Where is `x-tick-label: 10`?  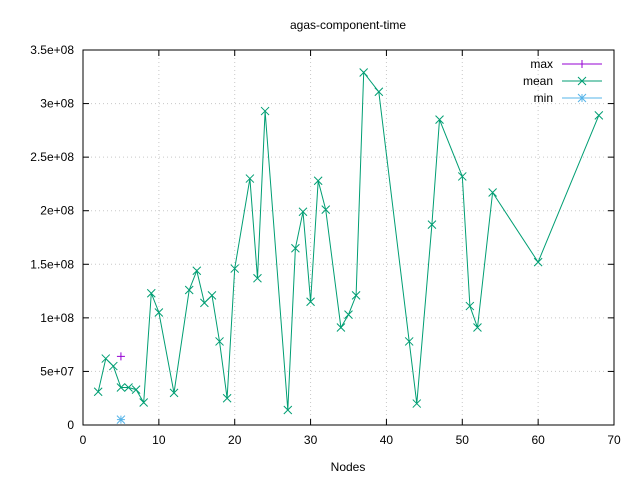
x-tick-label: 10 is located at coordinates (159, 440).